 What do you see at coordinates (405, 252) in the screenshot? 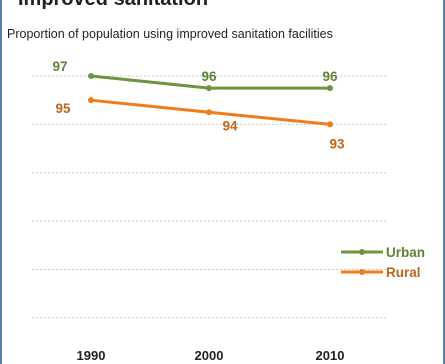
I see `legend-label-urban: Urban` at bounding box center [405, 252].